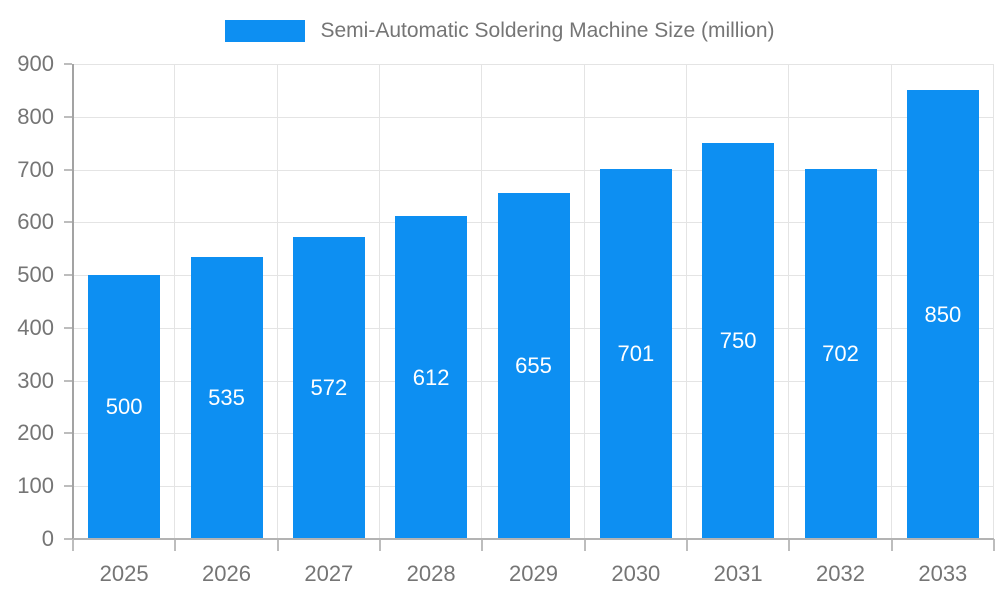 The width and height of the screenshot is (1000, 600). I want to click on bar-value-label: 750, so click(738, 341).